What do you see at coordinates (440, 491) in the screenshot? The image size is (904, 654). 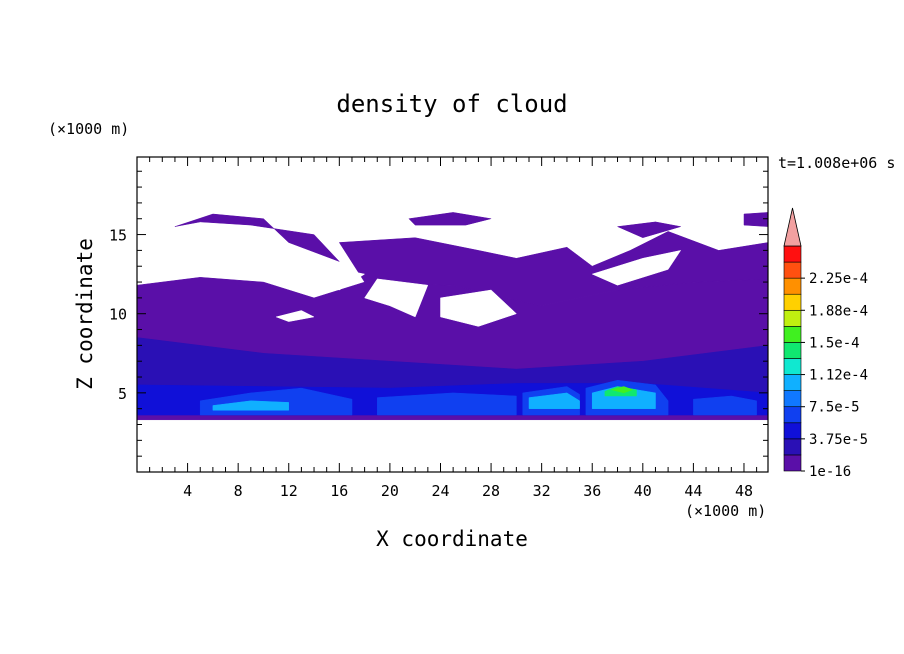 I see `x-tick-label: 24` at bounding box center [440, 491].